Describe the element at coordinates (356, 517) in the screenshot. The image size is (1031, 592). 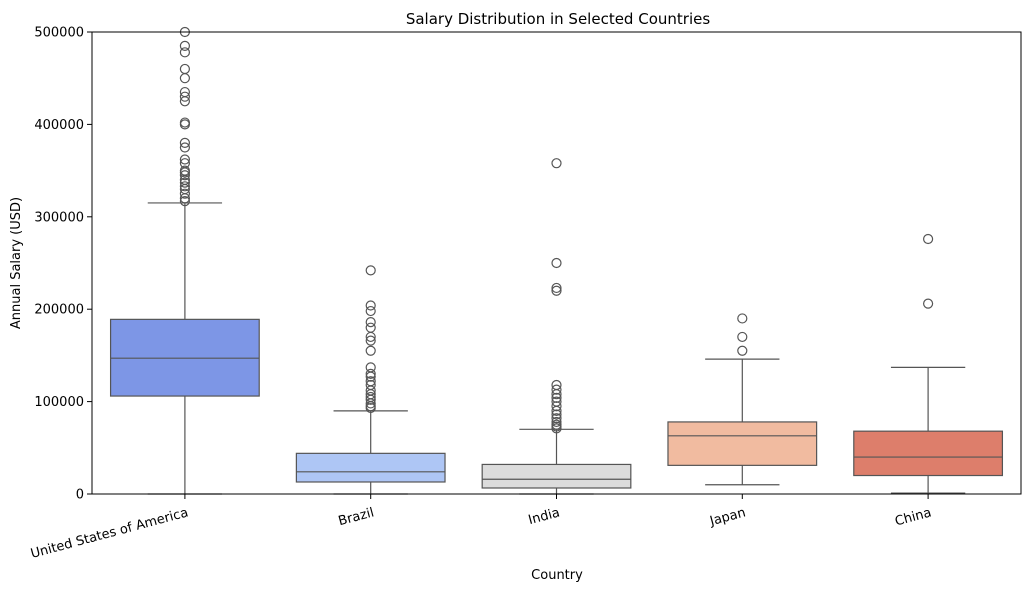
I see `x-tick-label: Brazil` at that location.